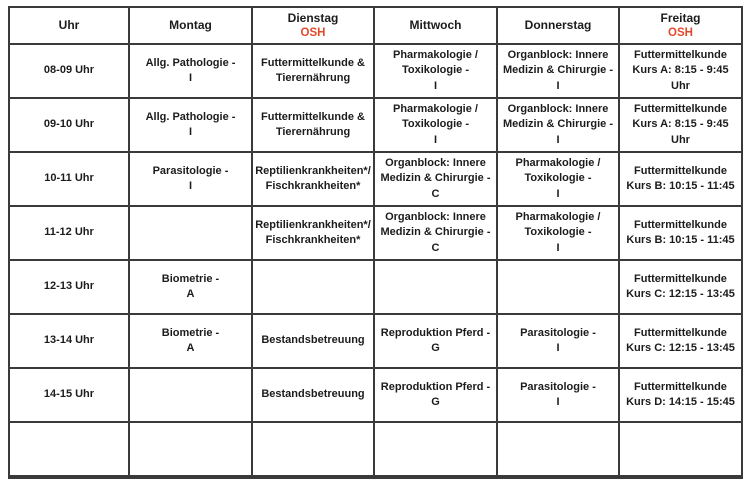  I want to click on header-label: Donnerstag, so click(558, 25).